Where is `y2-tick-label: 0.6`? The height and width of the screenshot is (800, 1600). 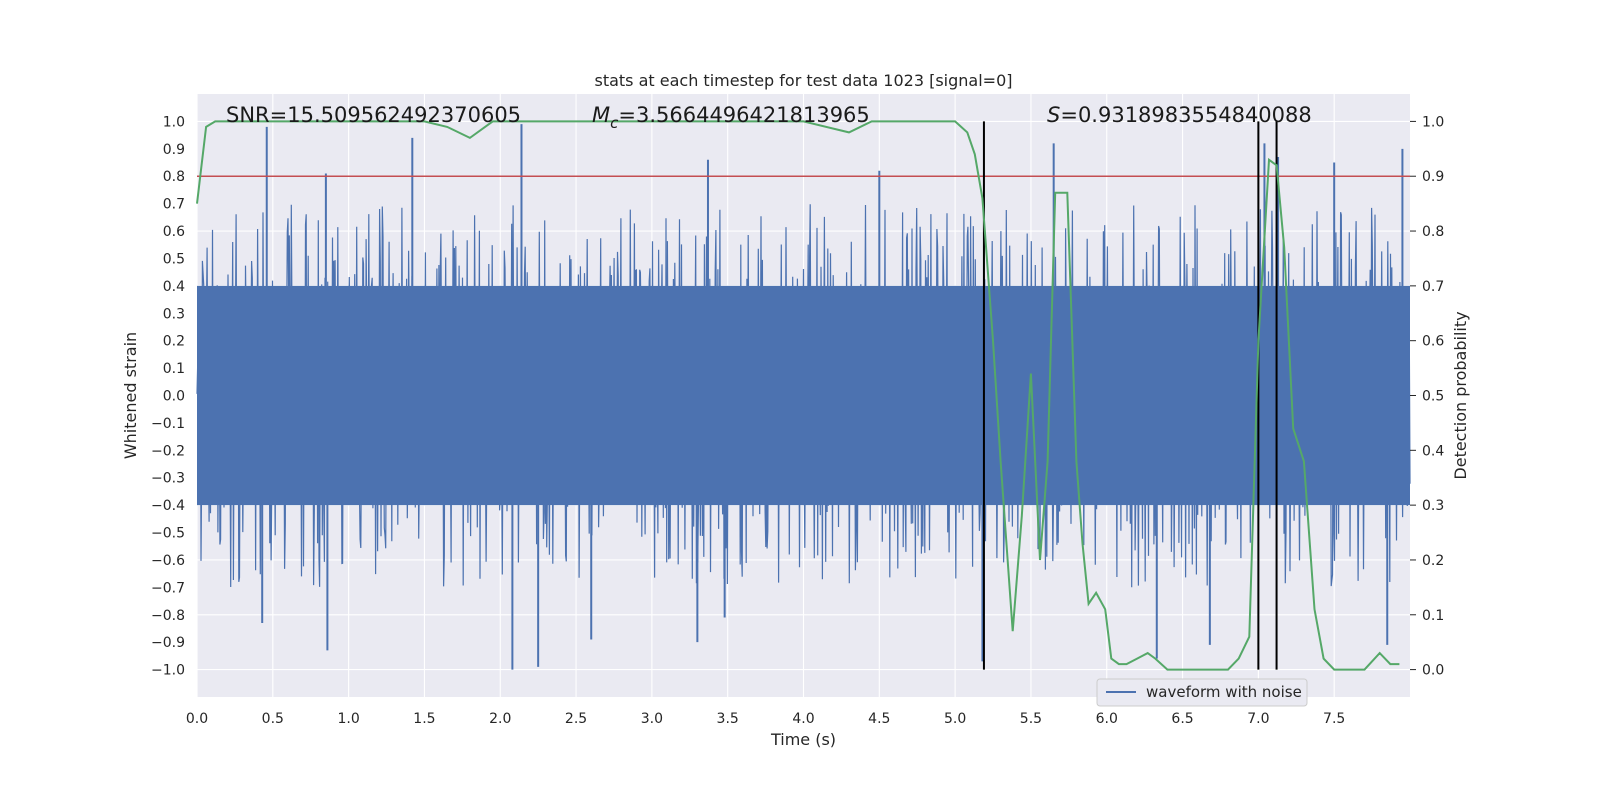 y2-tick-label: 0.6 is located at coordinates (1433, 342).